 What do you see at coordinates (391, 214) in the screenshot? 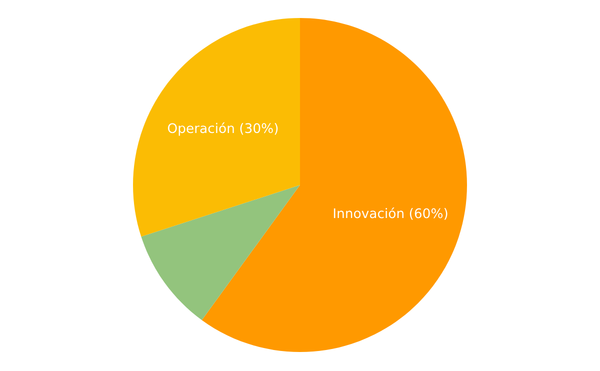
I see `slice-label: Innovación (60%)` at bounding box center [391, 214].